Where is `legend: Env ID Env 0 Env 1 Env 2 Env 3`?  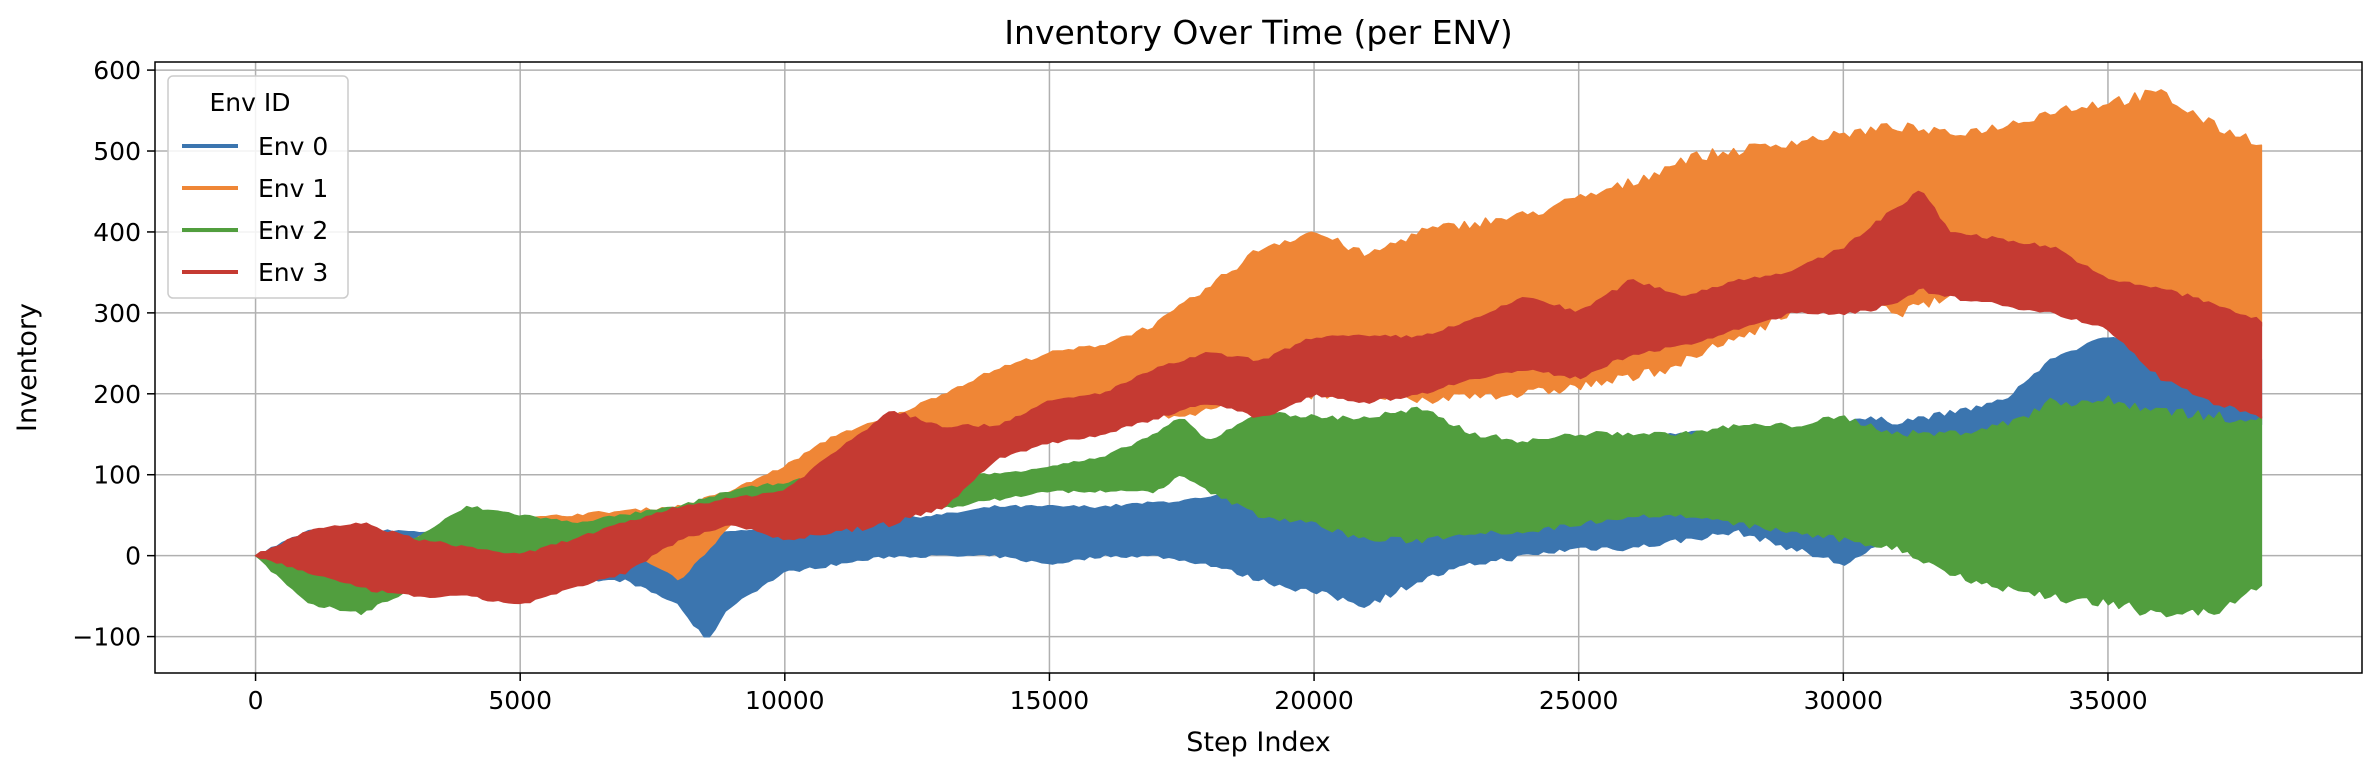
legend: Env ID Env 0 Env 1 Env 2 Env 3 is located at coordinates (258, 187).